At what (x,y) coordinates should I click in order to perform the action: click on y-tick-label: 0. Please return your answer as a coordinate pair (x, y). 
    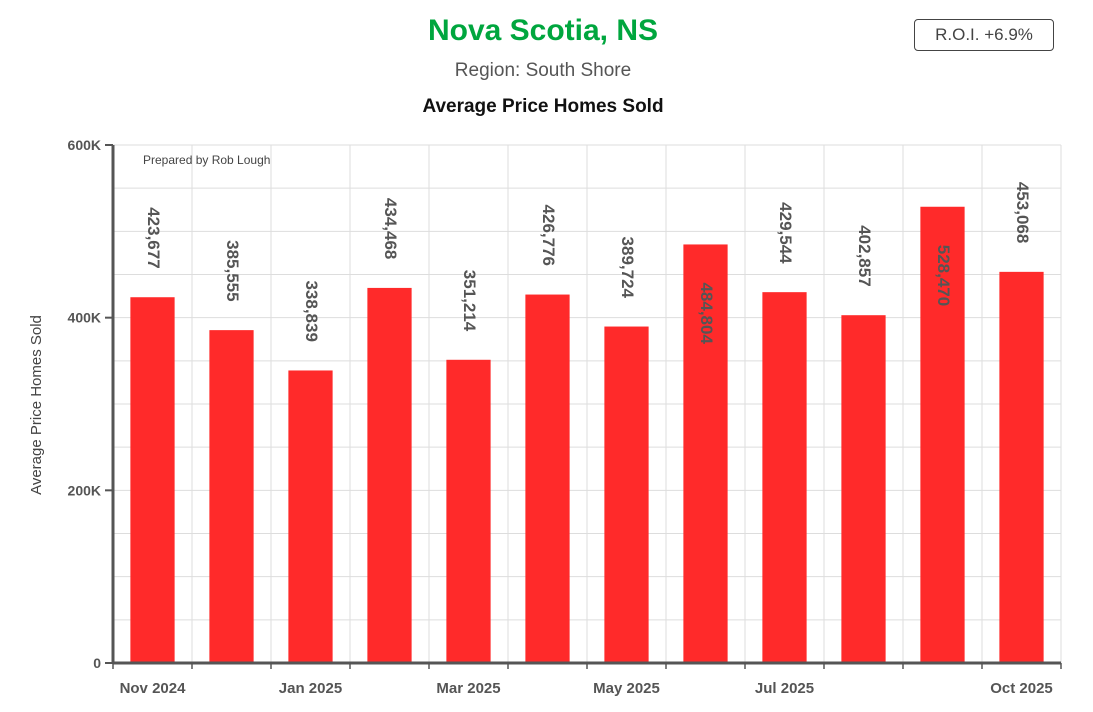
    Looking at the image, I should click on (97, 663).